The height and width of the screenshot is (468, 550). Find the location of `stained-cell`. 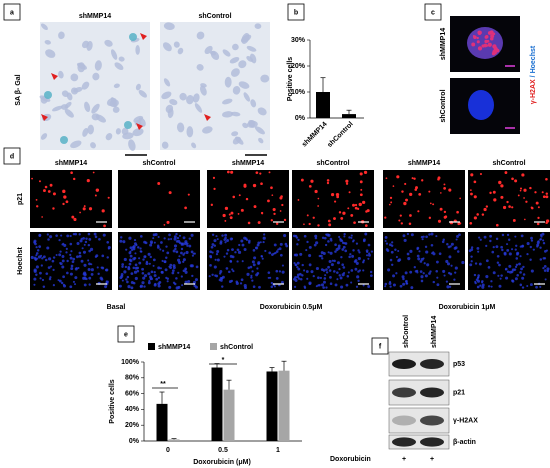

stained-cell is located at coordinates (64, 140).